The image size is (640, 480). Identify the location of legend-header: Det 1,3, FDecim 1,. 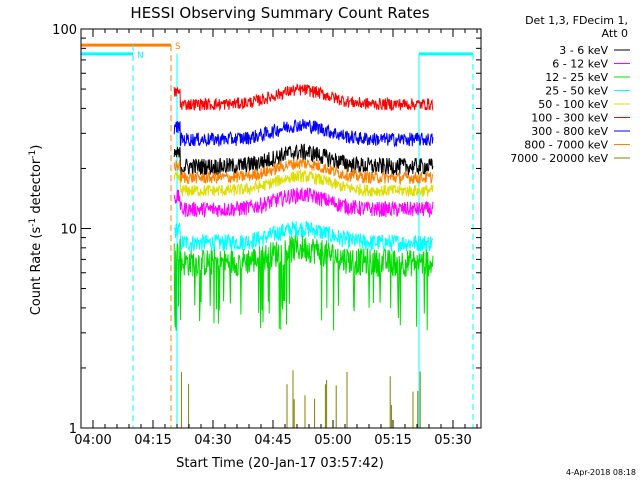
(576, 20).